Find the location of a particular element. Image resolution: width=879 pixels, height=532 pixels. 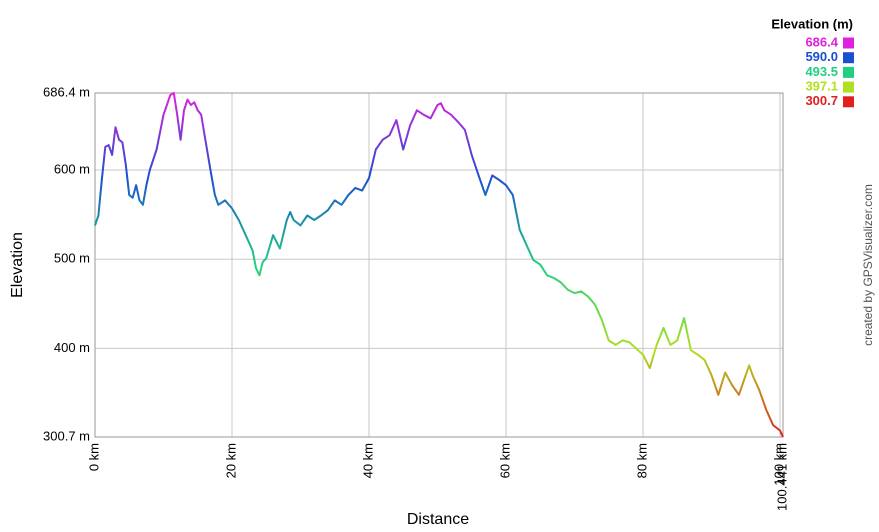

credit: created by GPSVisualizer.com is located at coordinates (868, 265).